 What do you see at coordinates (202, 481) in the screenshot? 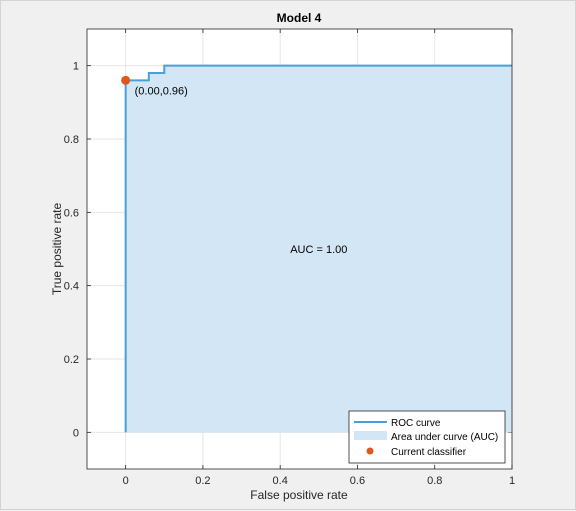
I see `x-tick-label: 0.2` at bounding box center [202, 481].